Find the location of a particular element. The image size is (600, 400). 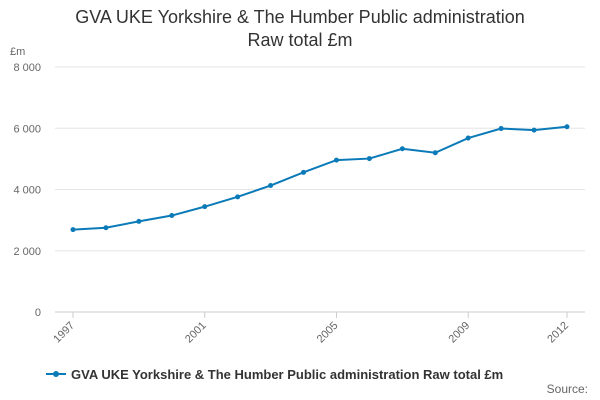

legend-line-marker-icon is located at coordinates (56, 374).